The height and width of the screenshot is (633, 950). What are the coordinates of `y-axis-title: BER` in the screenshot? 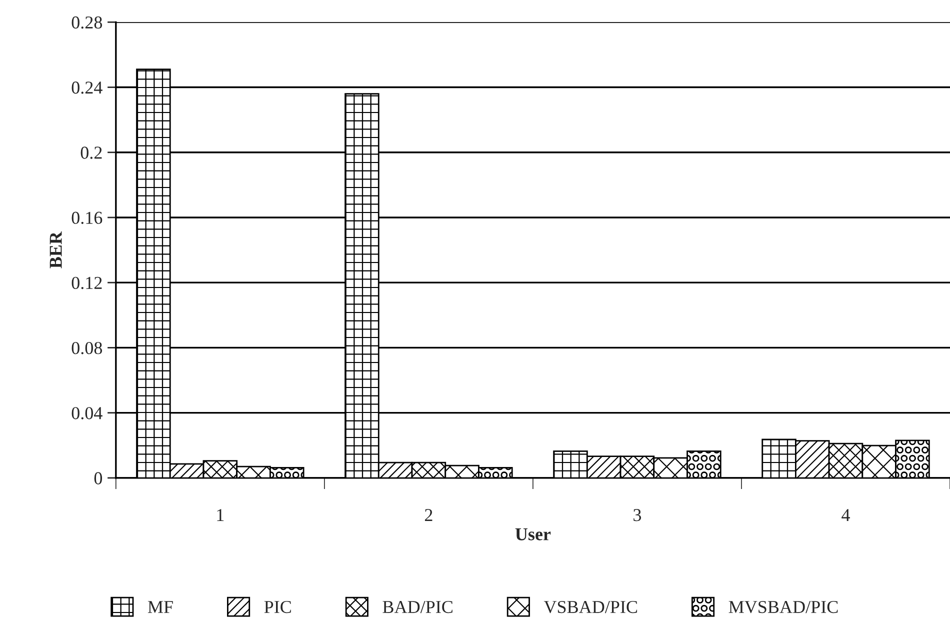 It's located at (56, 249).